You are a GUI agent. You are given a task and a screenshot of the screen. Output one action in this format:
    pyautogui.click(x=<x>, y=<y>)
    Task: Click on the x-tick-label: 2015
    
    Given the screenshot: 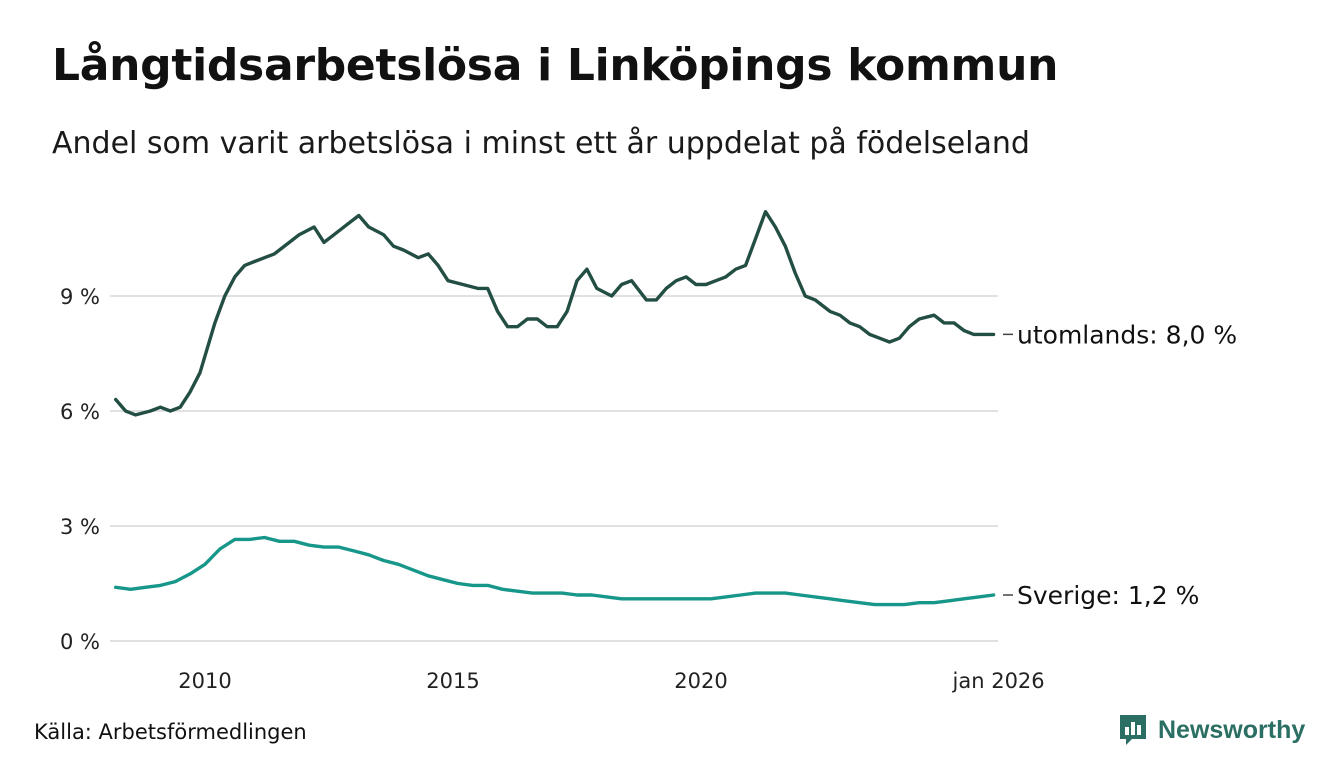 What is the action you would take?
    pyautogui.click(x=452, y=681)
    